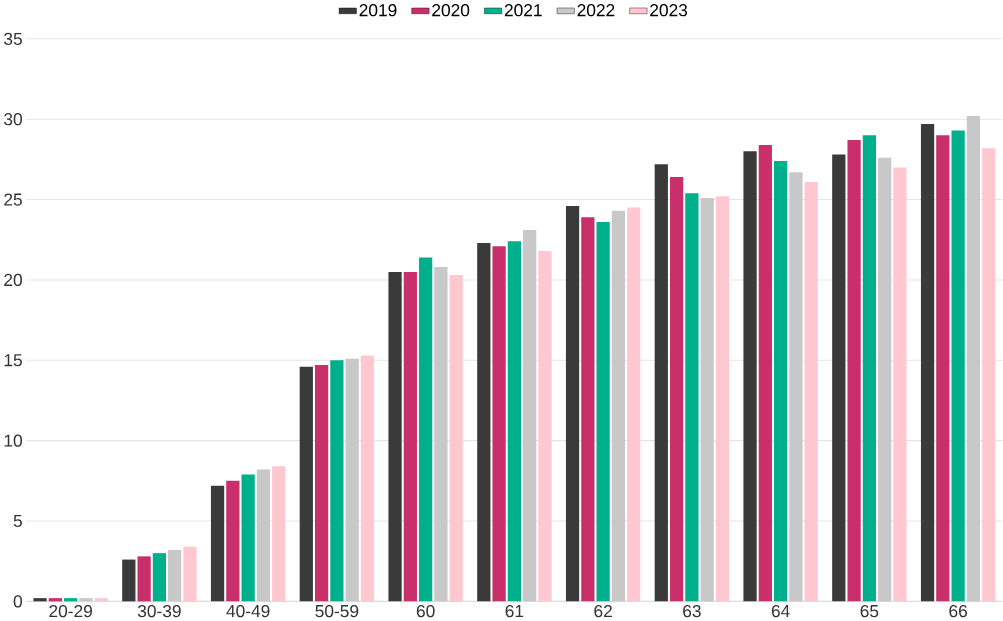 This screenshot has height=621, width=1003. What do you see at coordinates (869, 611) in the screenshot?
I see `x-tick-label: 65` at bounding box center [869, 611].